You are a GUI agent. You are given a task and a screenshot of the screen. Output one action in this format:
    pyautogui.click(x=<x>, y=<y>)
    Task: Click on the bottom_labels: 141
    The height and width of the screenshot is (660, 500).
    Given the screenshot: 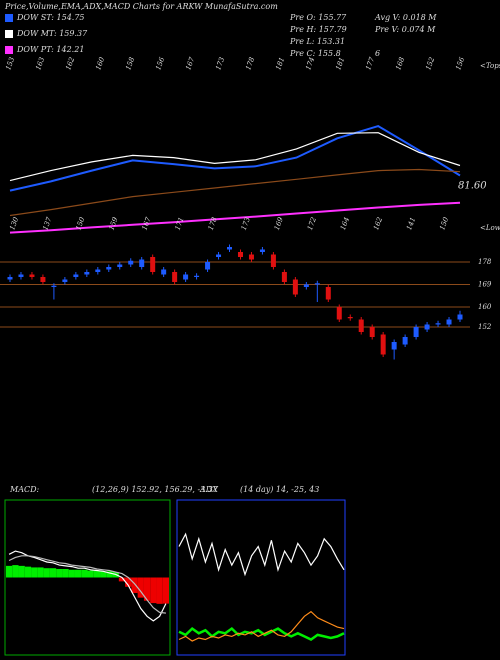 What is the action you would take?
    pyautogui.click(x=411, y=223)
    